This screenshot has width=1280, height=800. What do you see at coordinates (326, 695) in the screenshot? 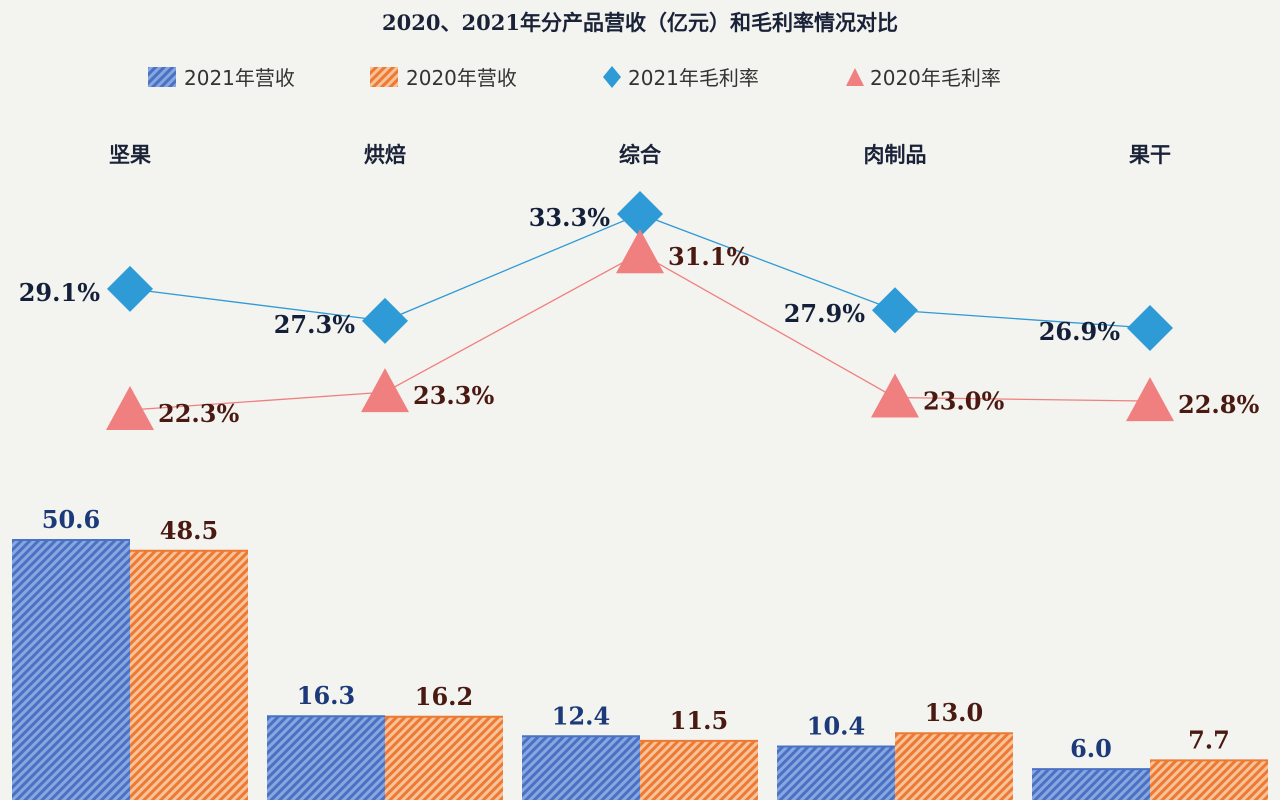
I see `revenue-label-2021: 16.3` at bounding box center [326, 695].